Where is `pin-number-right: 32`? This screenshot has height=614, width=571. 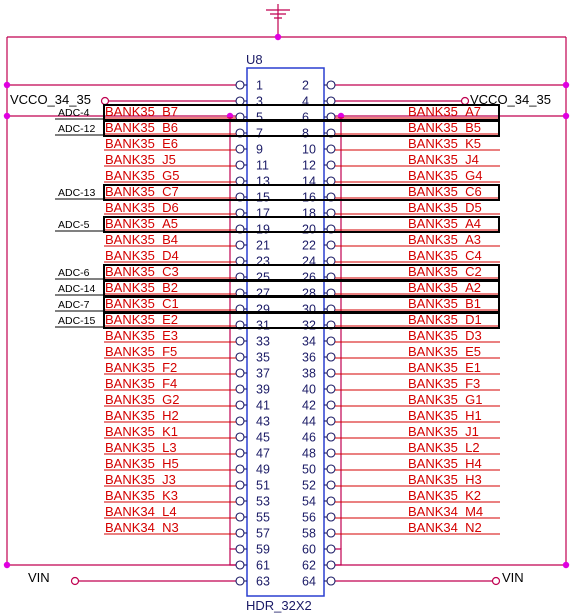 pin-number-right: 32 is located at coordinates (309, 326).